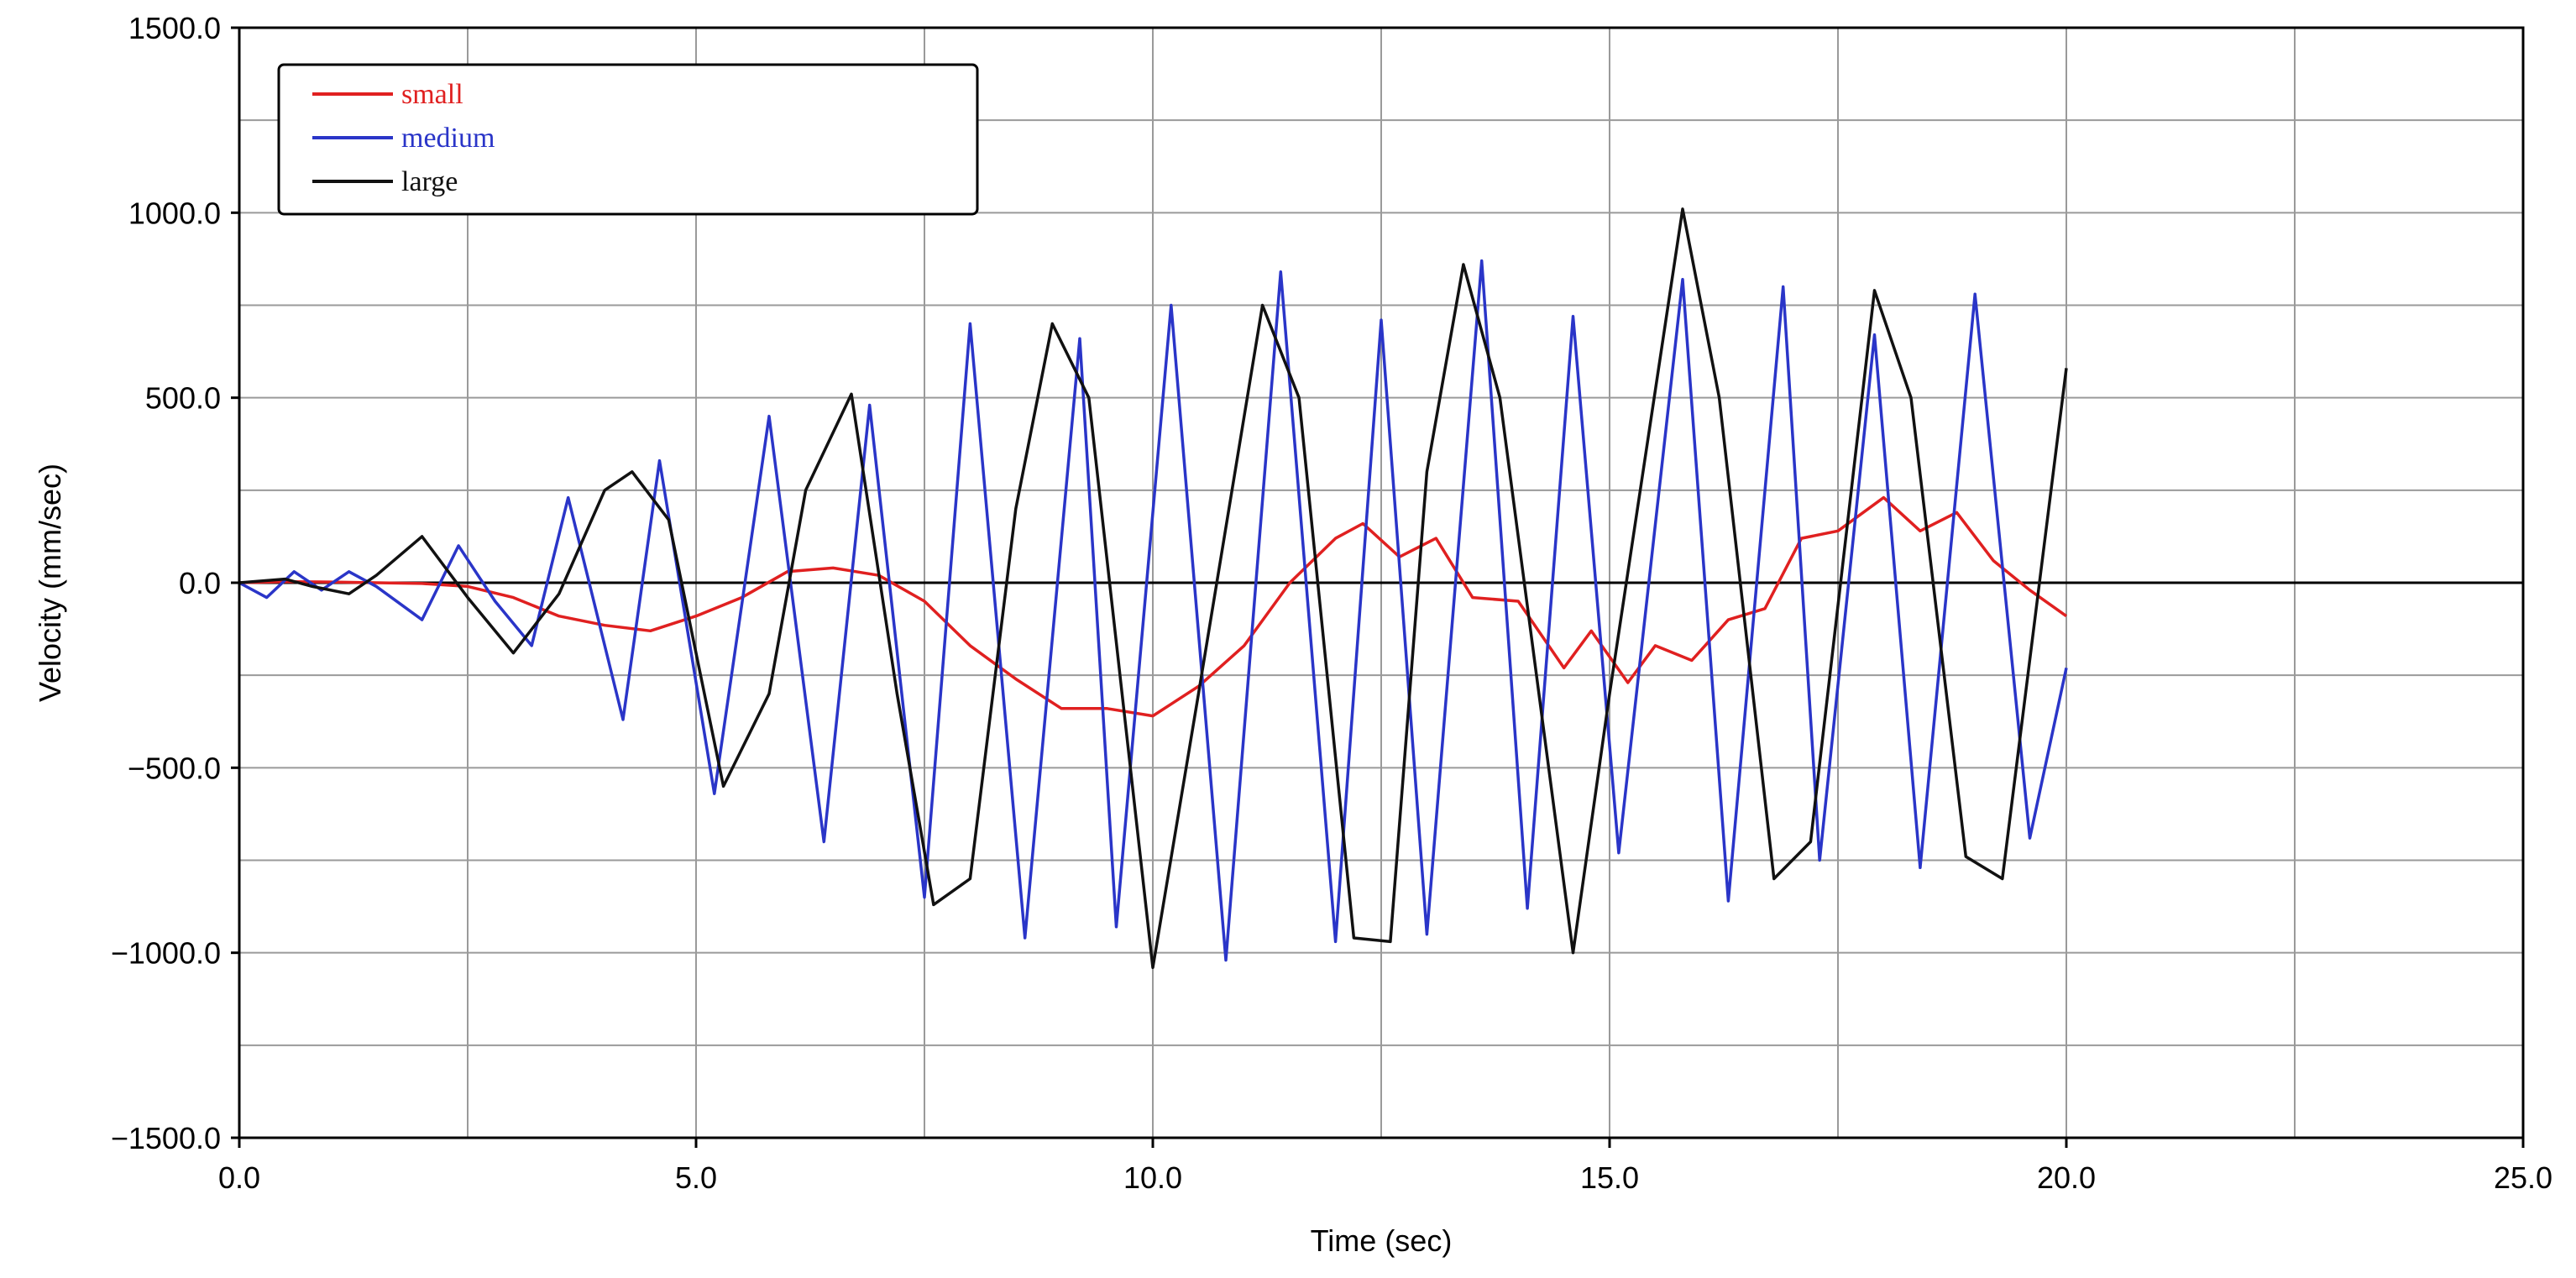 This screenshot has width=2576, height=1278. Describe the element at coordinates (1152, 1177) in the screenshot. I see `x-tick-label: 10.0` at that location.